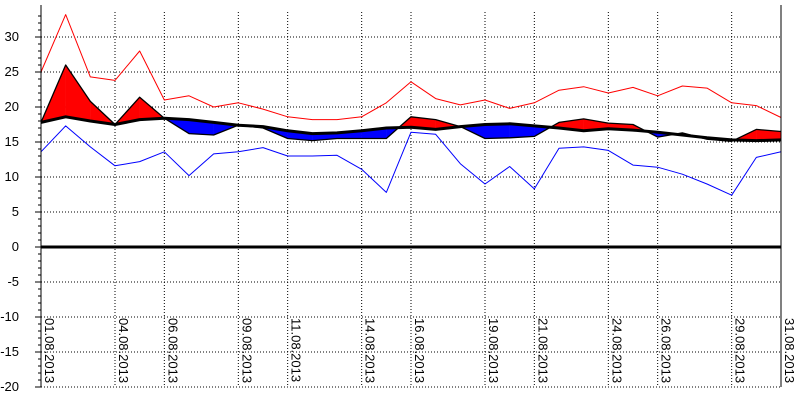 The image size is (800, 400). What do you see at coordinates (370, 350) in the screenshot?
I see `x-tick-label: 14.08.2013` at bounding box center [370, 350].